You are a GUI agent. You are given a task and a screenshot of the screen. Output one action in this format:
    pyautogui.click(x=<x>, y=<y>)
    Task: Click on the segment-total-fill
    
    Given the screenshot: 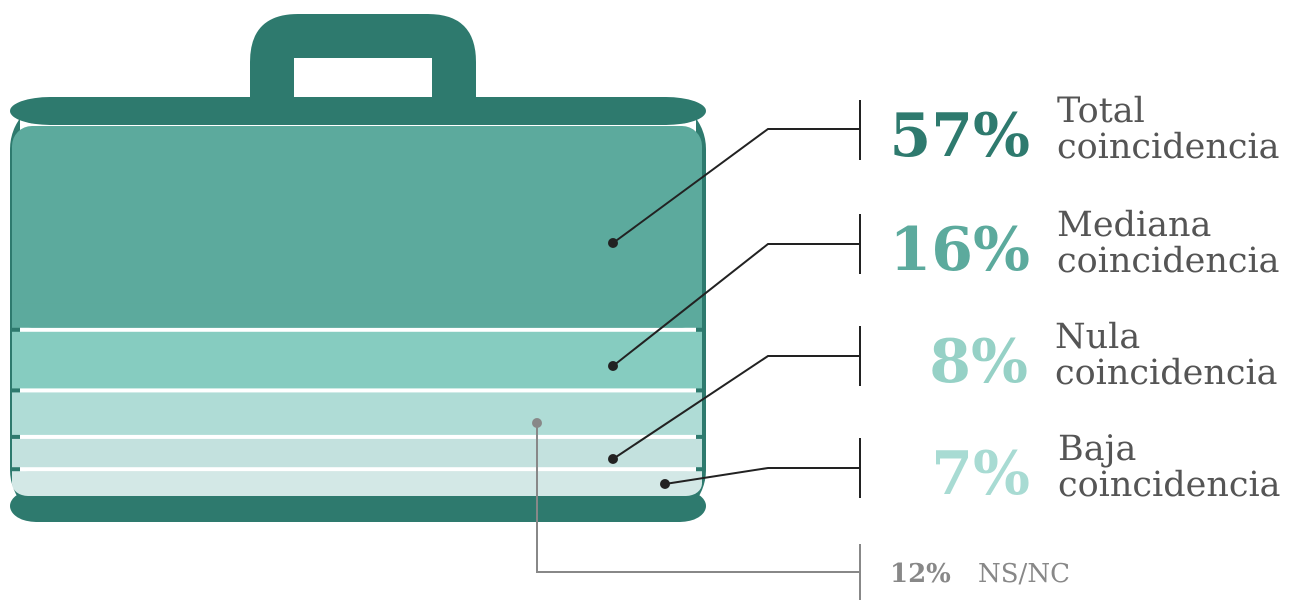 What is the action you would take?
    pyautogui.click(x=357, y=315)
    